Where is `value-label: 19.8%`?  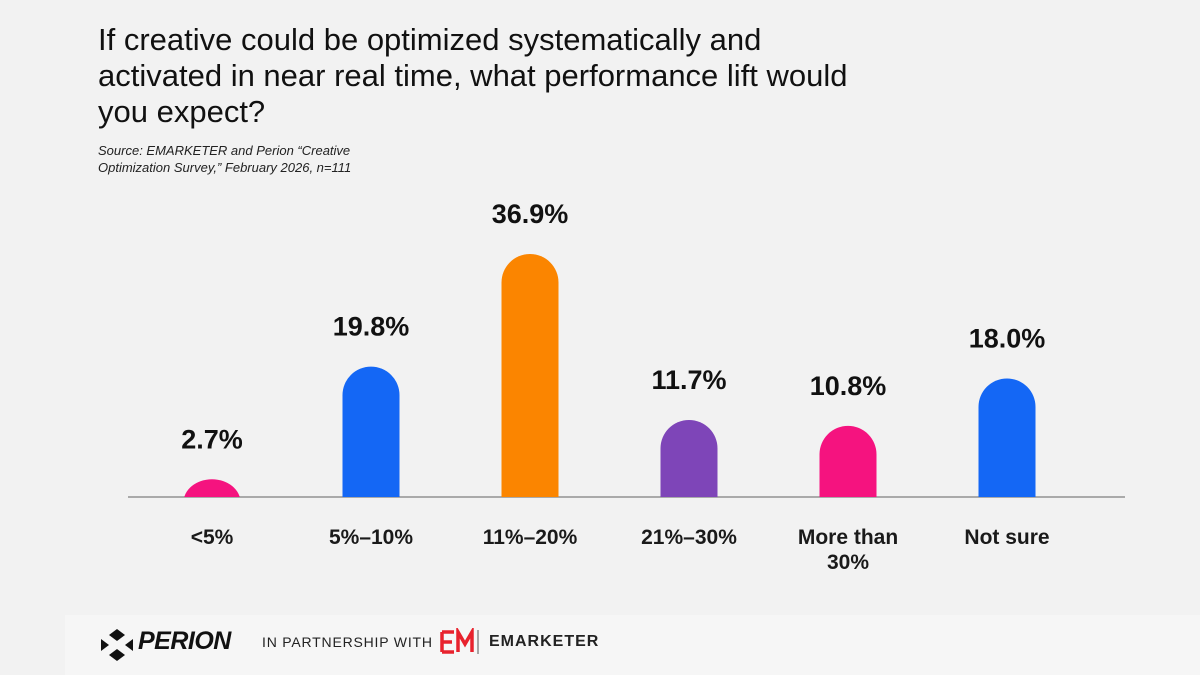 value-label: 19.8% is located at coordinates (371, 327).